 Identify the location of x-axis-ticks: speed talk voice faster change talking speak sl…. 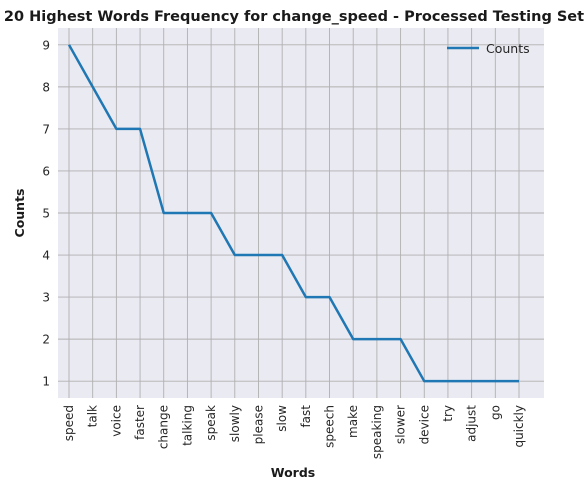
(294, 432).